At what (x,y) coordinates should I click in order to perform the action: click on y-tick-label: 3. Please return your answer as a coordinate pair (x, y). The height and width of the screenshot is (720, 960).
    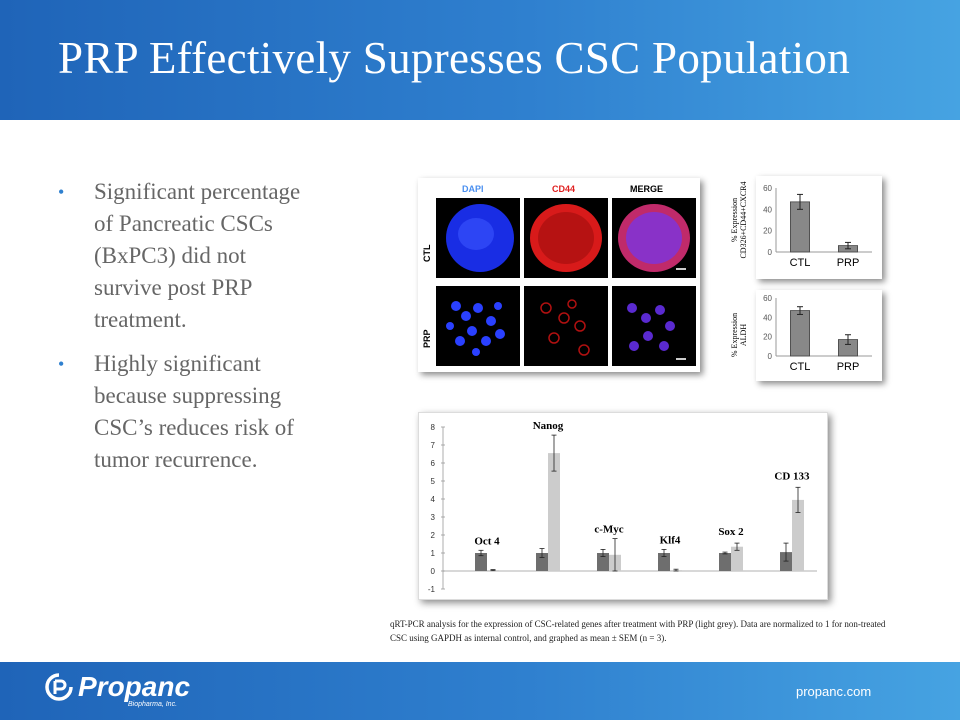
    Looking at the image, I should click on (433, 517).